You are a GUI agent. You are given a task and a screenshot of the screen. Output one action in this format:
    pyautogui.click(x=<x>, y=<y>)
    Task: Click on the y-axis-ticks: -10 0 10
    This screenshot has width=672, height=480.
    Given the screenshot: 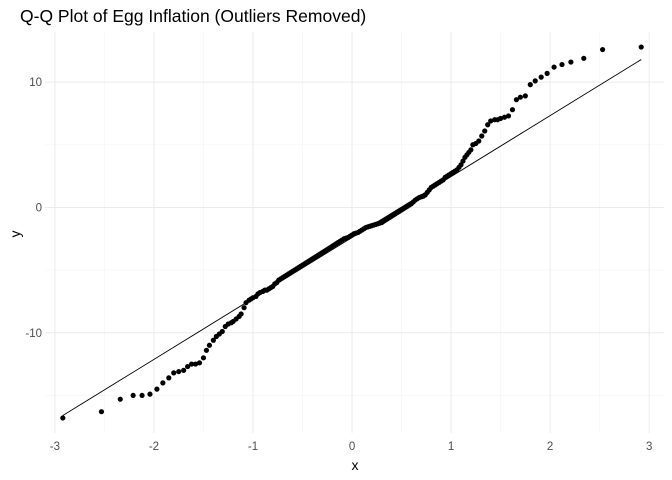 What is the action you would take?
    pyautogui.click(x=33, y=208)
    